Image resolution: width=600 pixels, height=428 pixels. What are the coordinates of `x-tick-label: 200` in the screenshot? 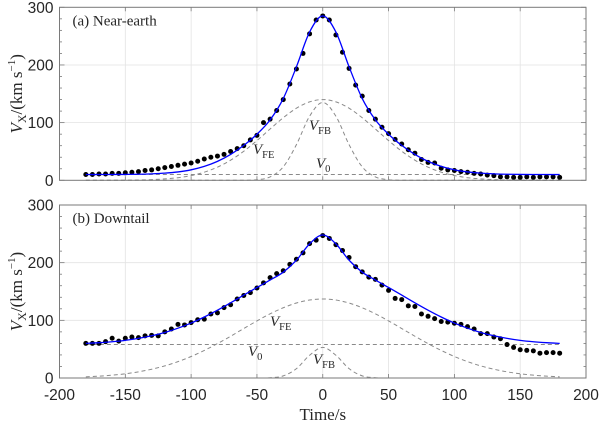 It's located at (586, 395).